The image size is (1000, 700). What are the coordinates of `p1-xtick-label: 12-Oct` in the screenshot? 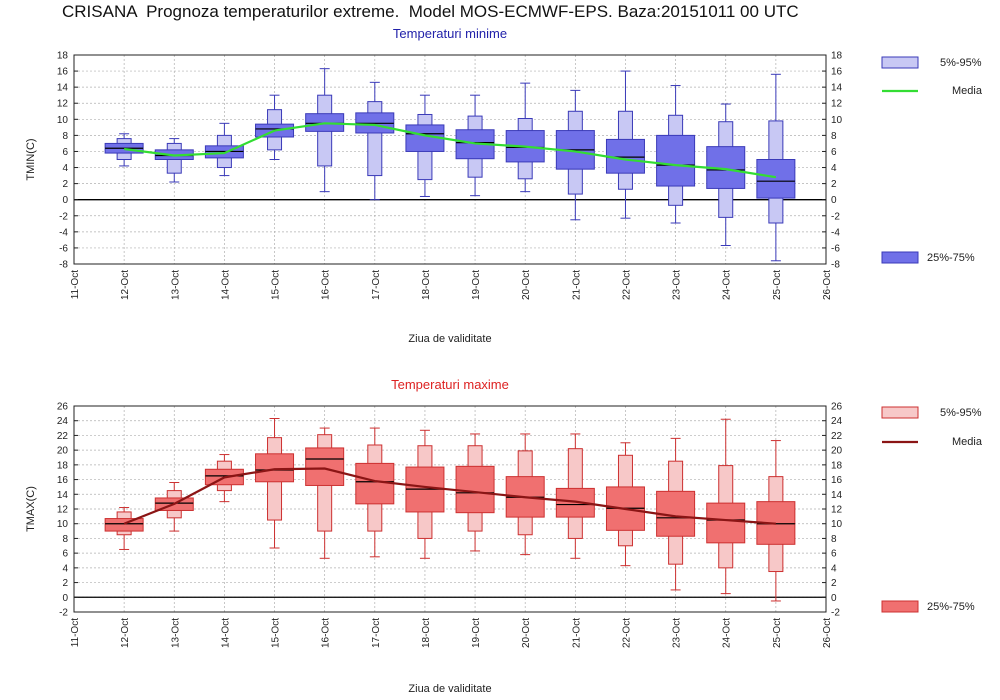 It's located at (125, 285).